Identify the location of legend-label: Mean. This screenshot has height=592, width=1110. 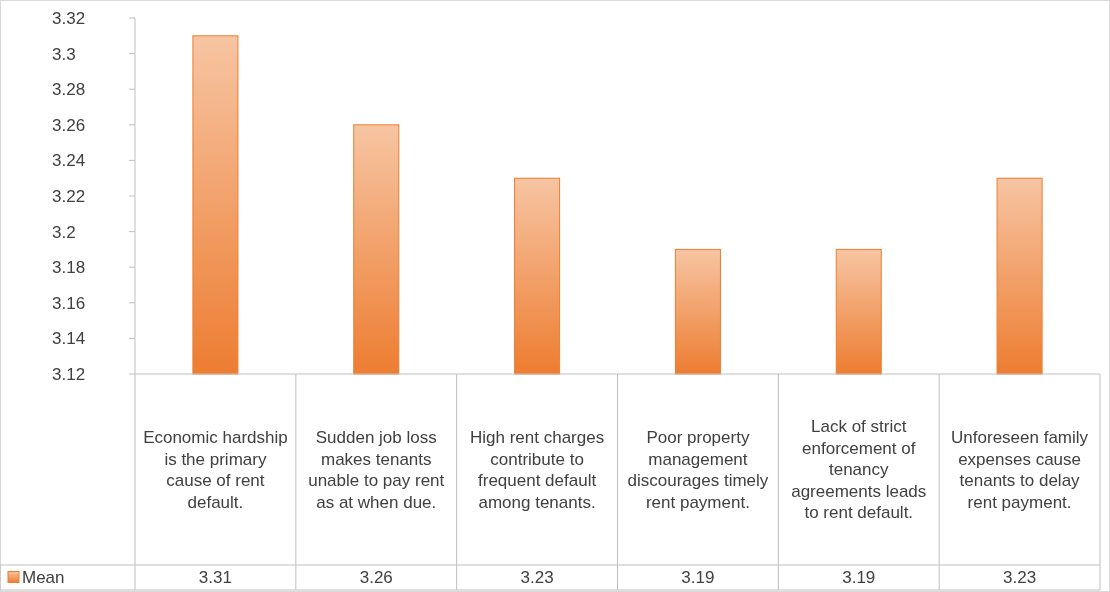
(43, 578).